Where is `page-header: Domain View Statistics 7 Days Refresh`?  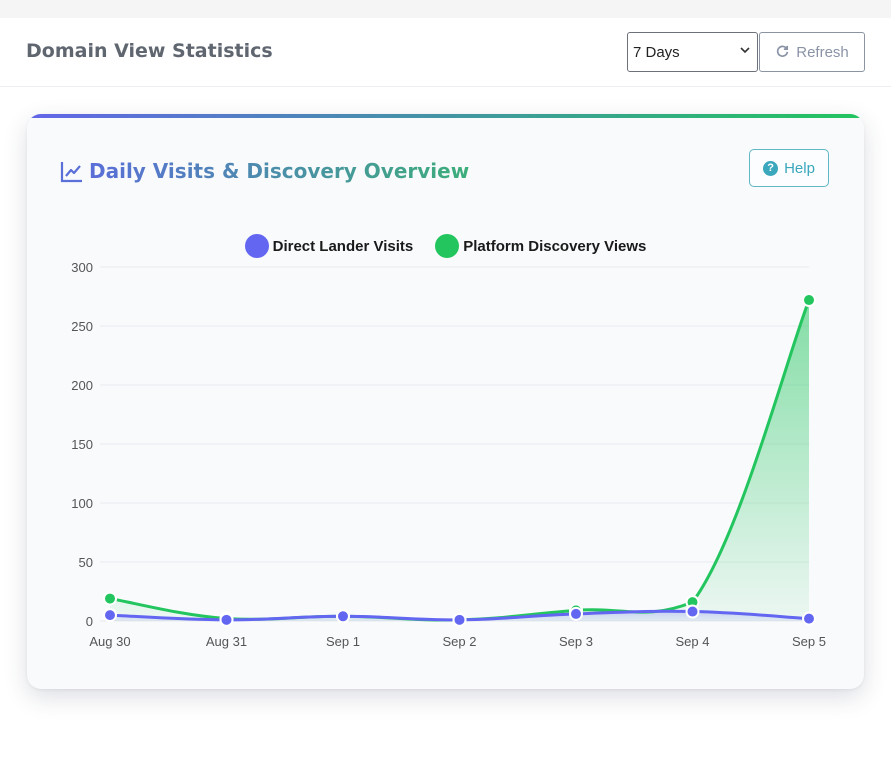
page-header: Domain View Statistics 7 Days Refresh is located at coordinates (445, 52).